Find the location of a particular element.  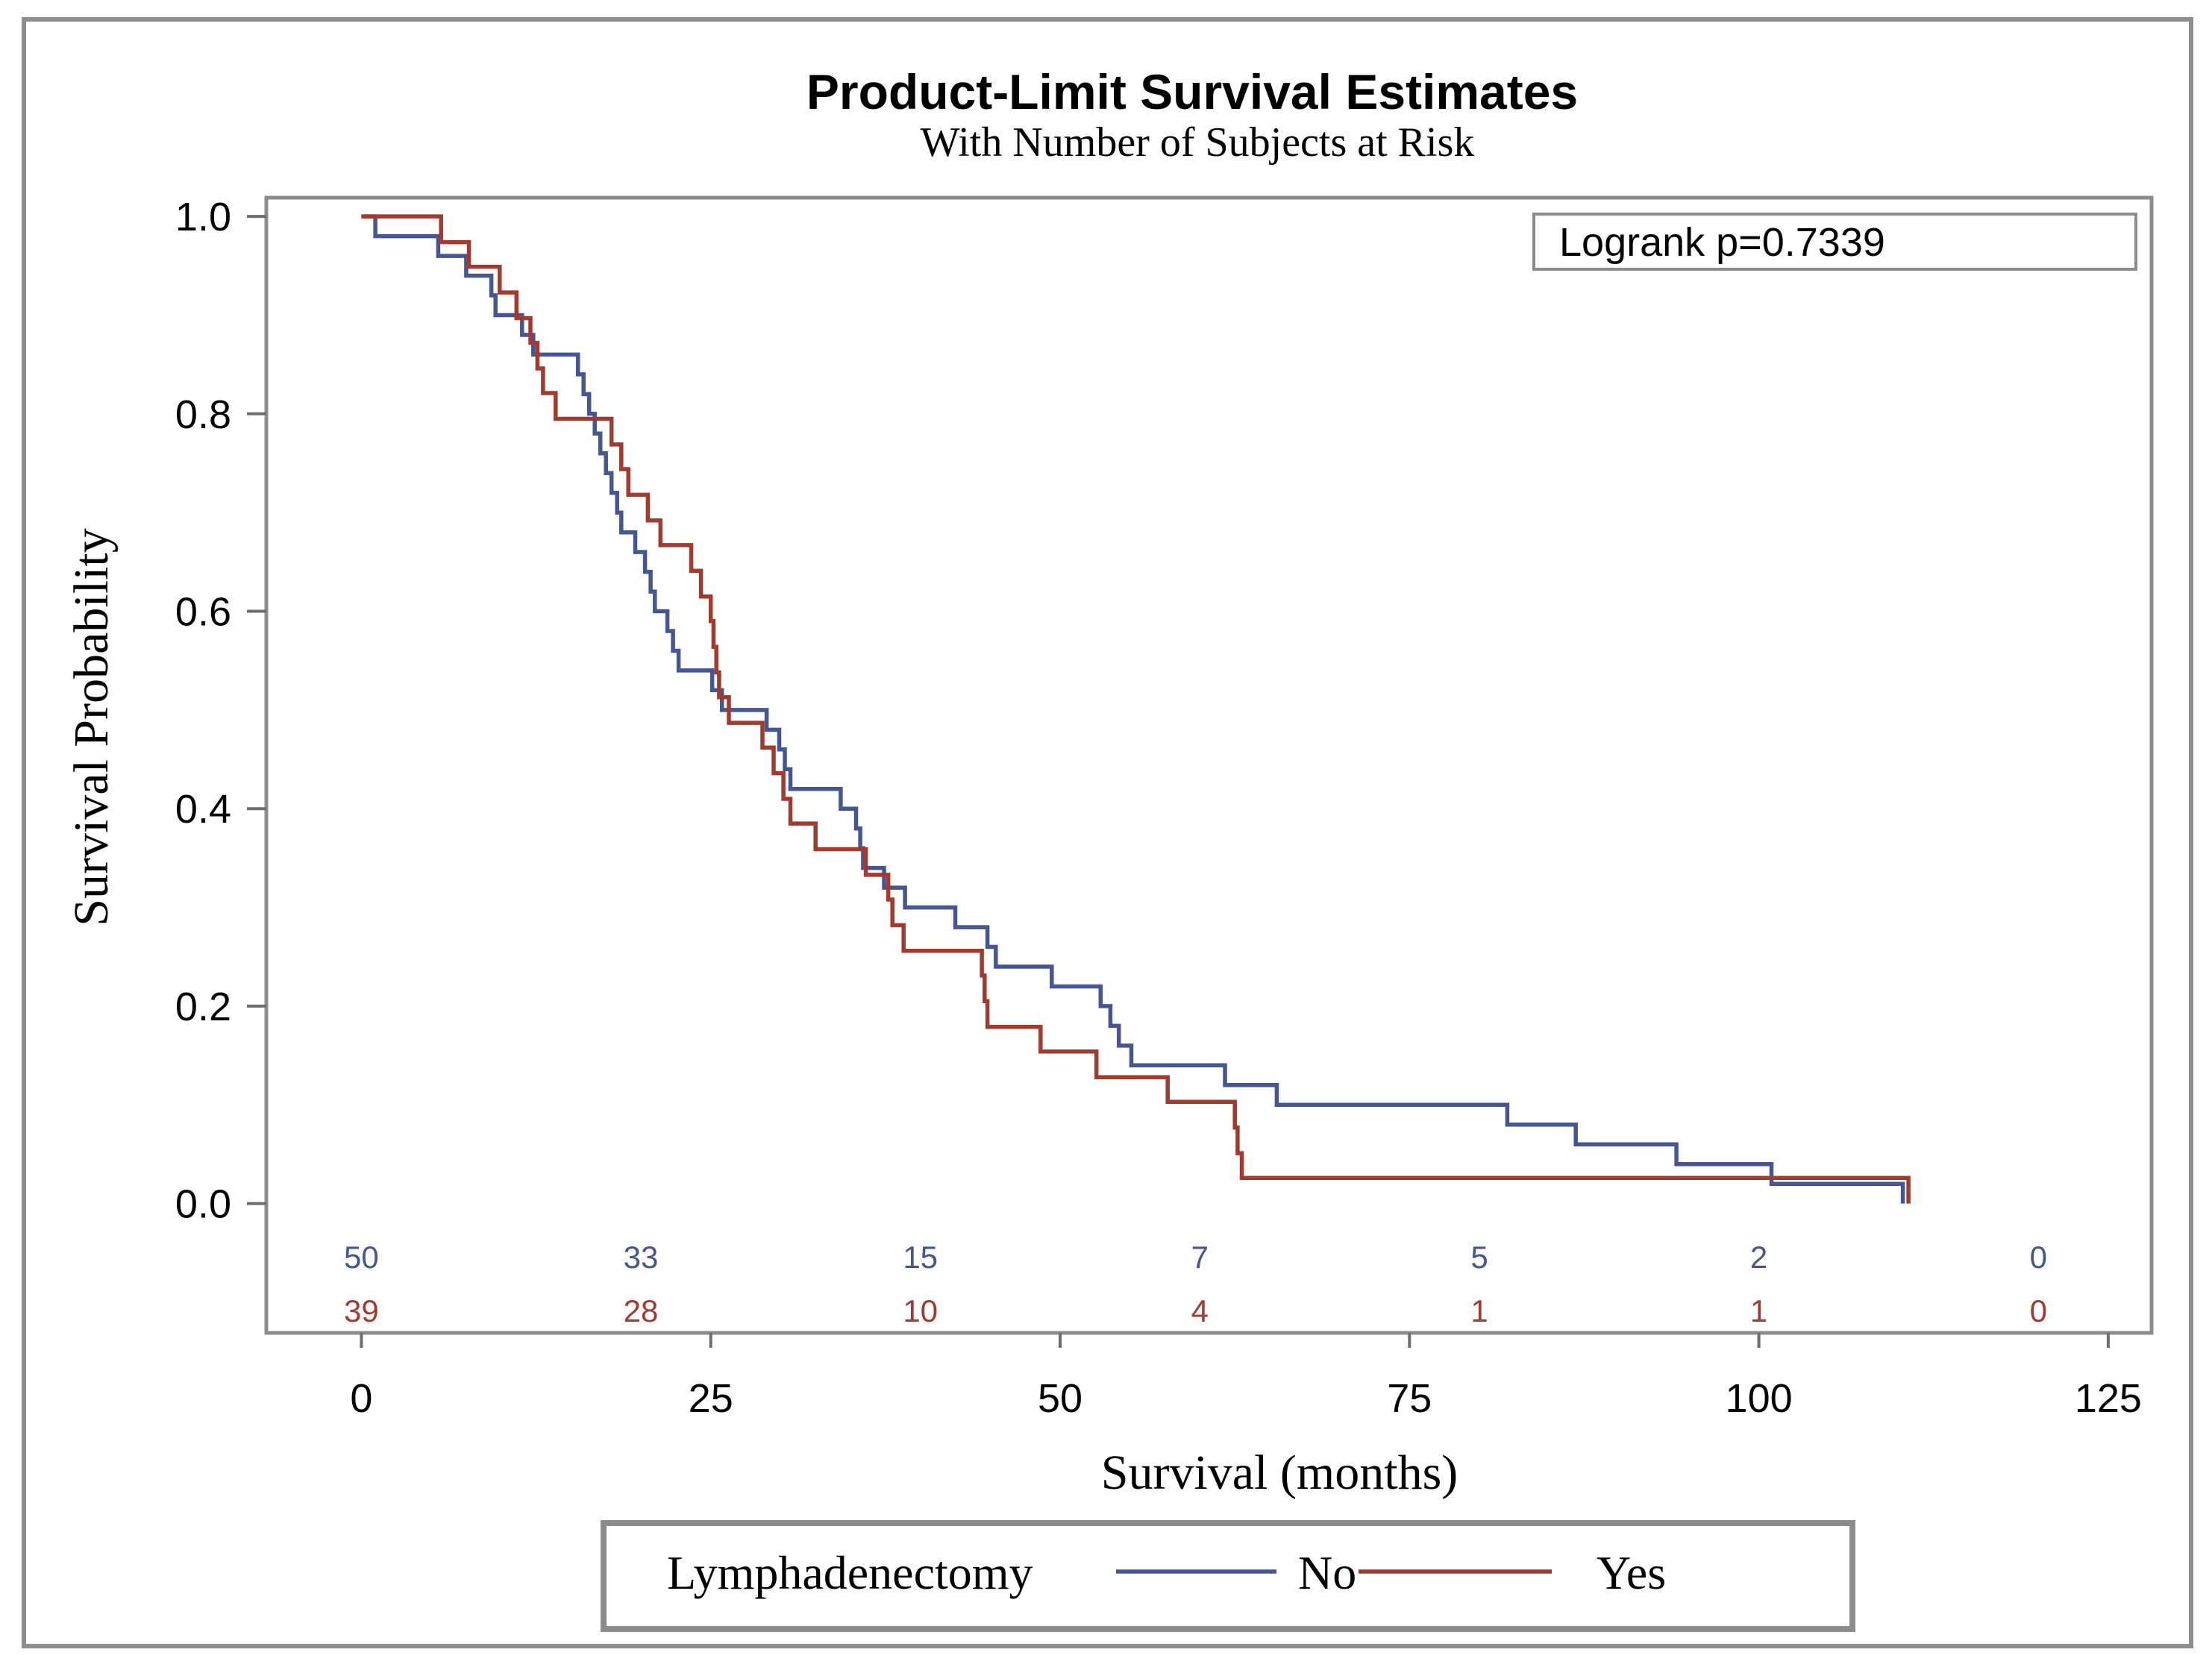

legend-title: Lymphadenectomy is located at coordinates (850, 1572).